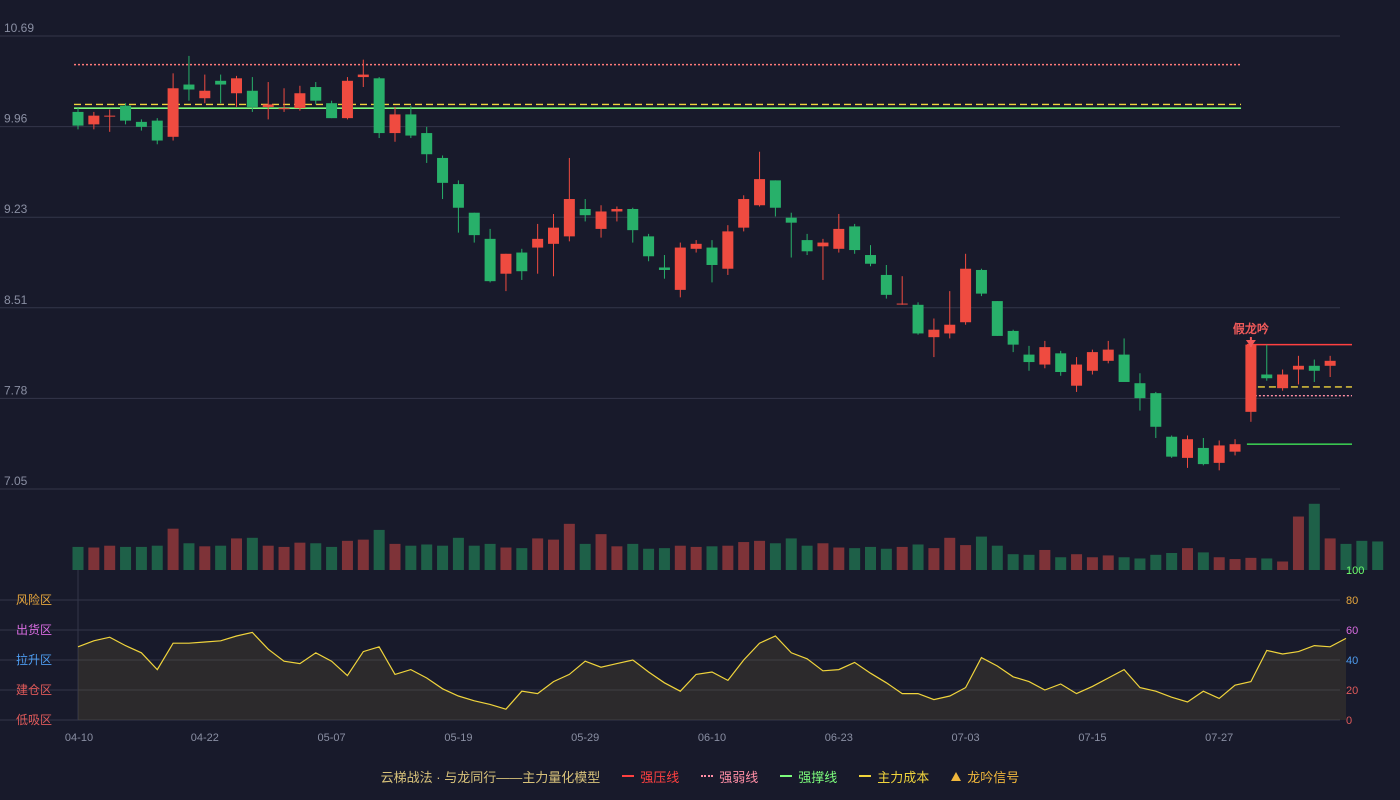 The image size is (1400, 800). What do you see at coordinates (894, 776) in the screenshot?
I see `legend-item: 主力成本` at bounding box center [894, 776].